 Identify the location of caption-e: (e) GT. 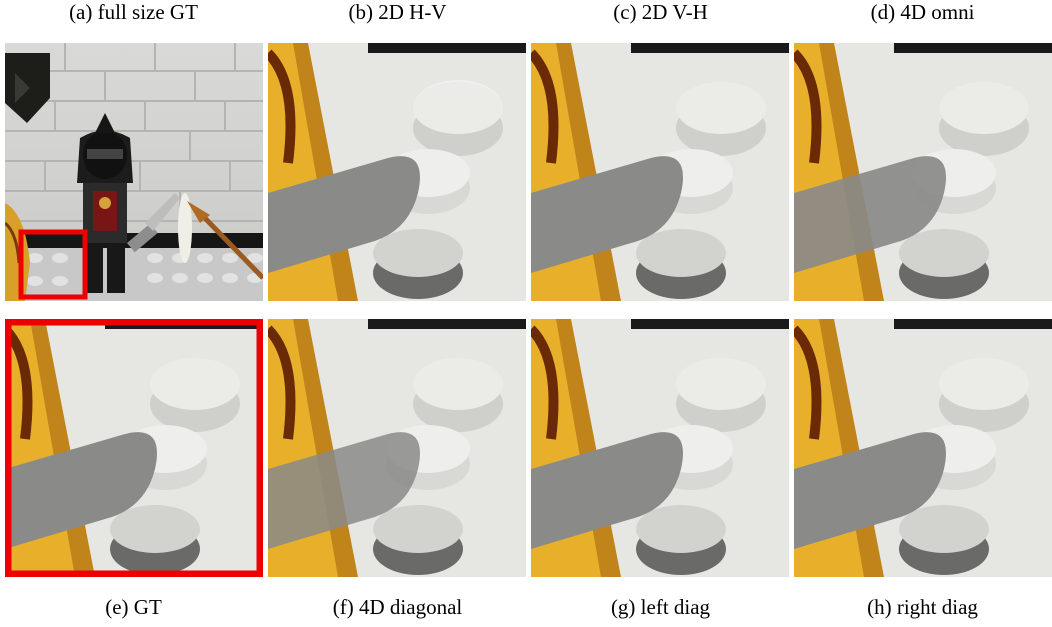
(133, 607).